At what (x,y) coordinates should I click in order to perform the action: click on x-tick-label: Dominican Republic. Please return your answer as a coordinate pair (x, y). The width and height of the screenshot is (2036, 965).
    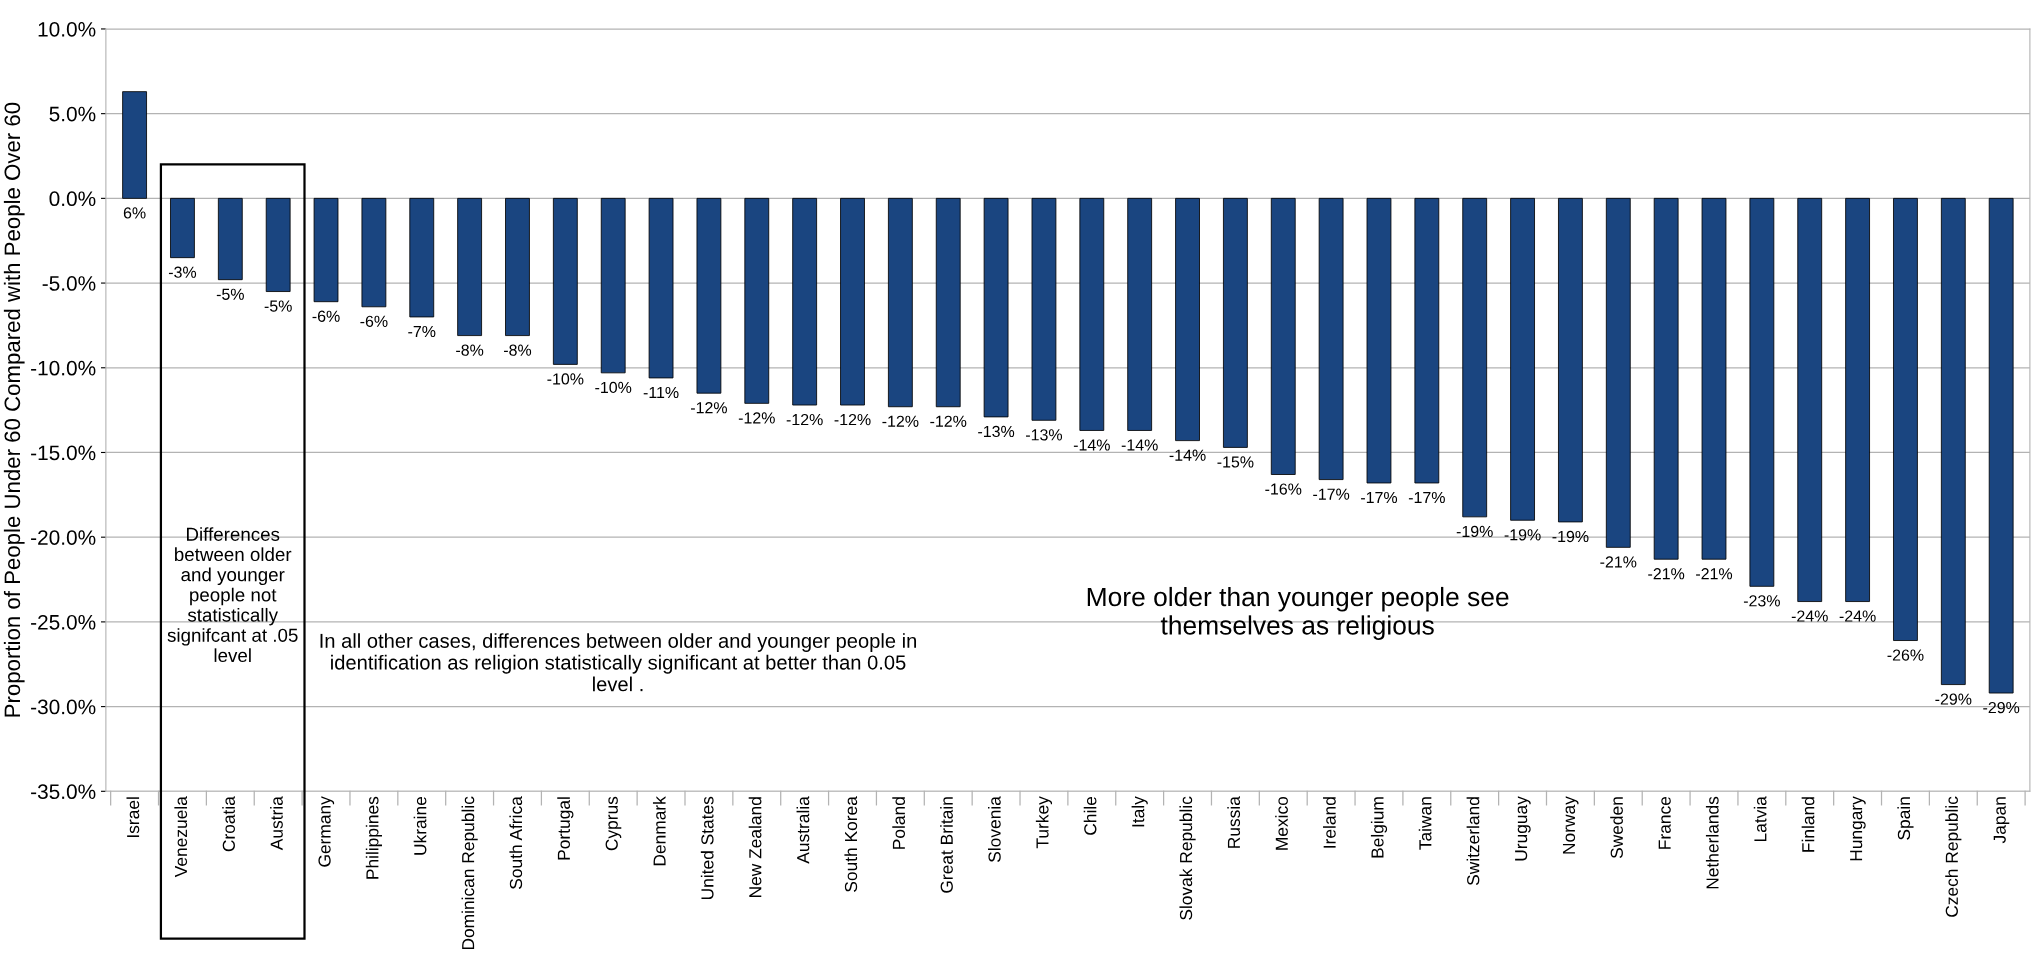
    Looking at the image, I should click on (469, 873).